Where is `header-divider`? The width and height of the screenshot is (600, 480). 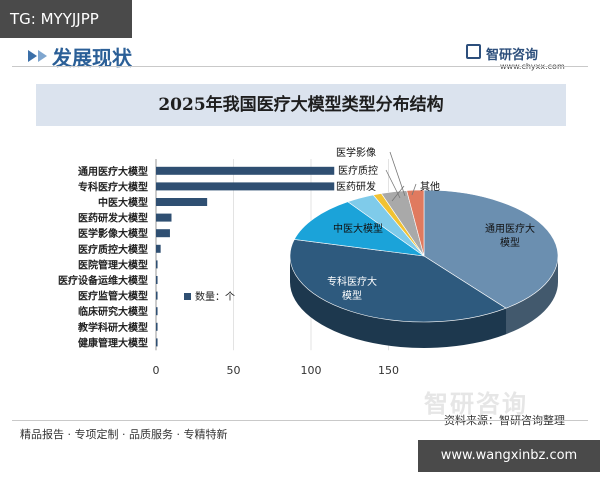
header-divider is located at coordinates (300, 66).